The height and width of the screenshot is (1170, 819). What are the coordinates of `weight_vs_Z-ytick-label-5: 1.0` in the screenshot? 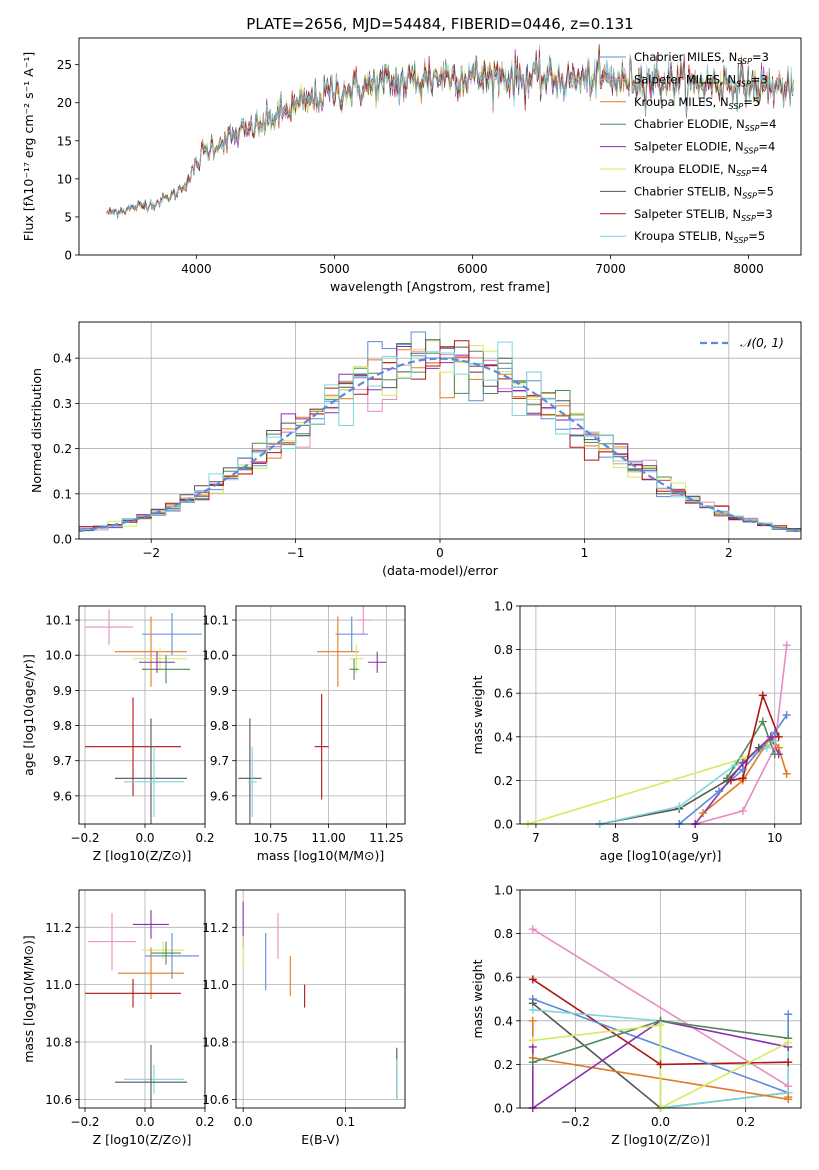 It's located at (503, 891).